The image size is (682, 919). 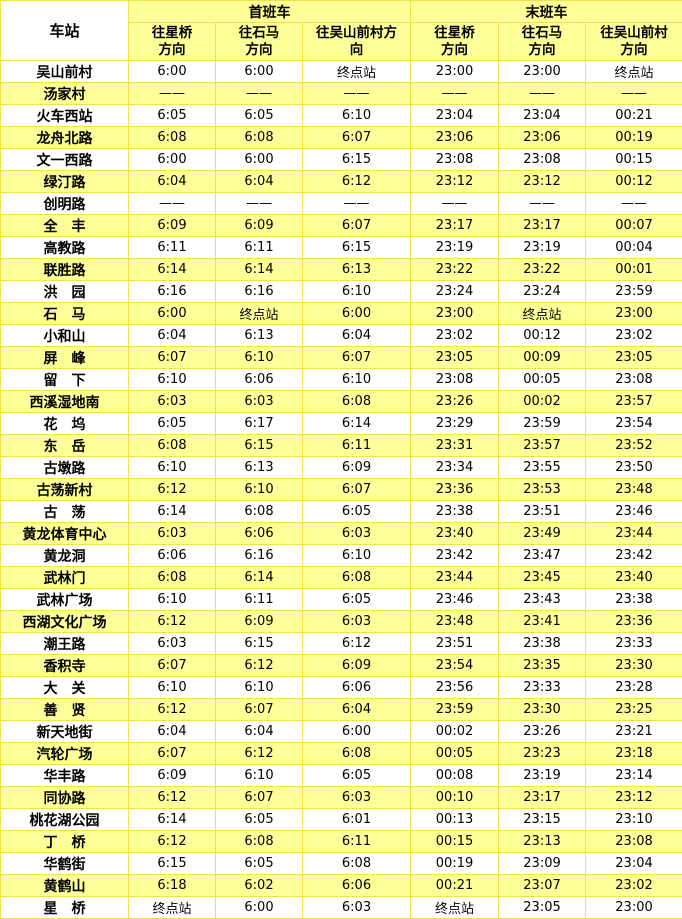 I want to click on station-cell: 善 贤, so click(x=64, y=709).